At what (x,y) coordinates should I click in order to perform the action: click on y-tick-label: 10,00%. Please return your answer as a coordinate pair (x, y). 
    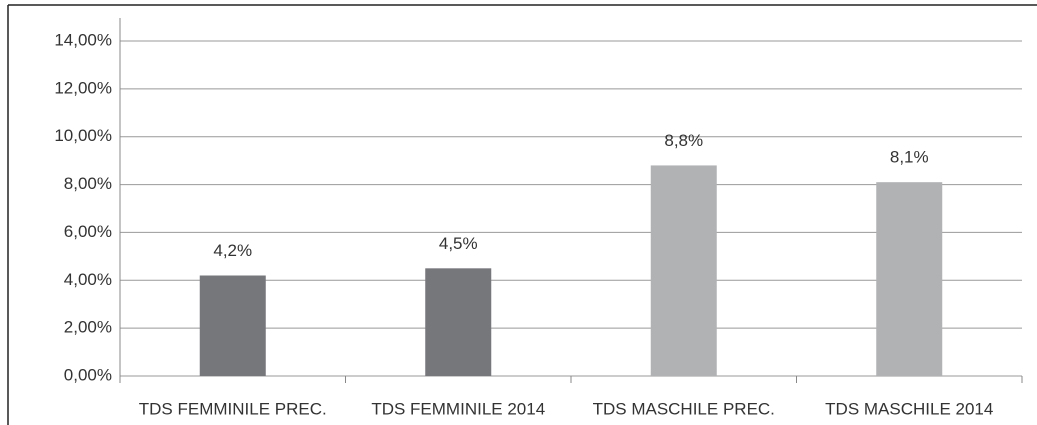
    Looking at the image, I should click on (83, 135).